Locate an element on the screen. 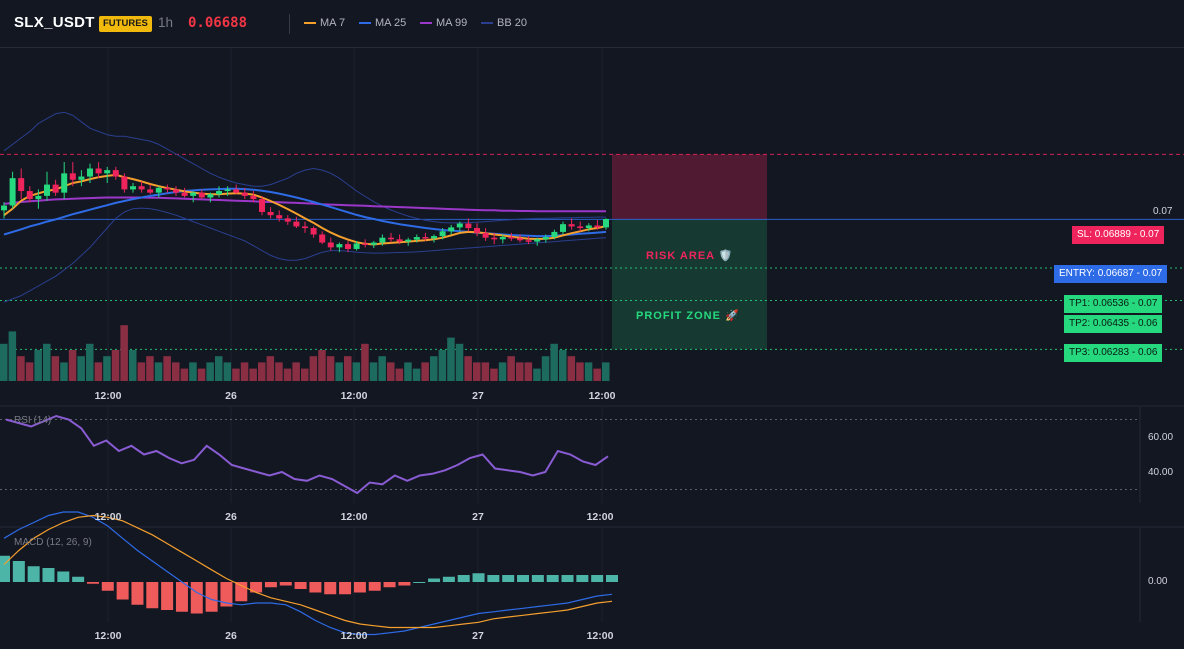  macd-tick-zero: 0.00 is located at coordinates (1158, 581).